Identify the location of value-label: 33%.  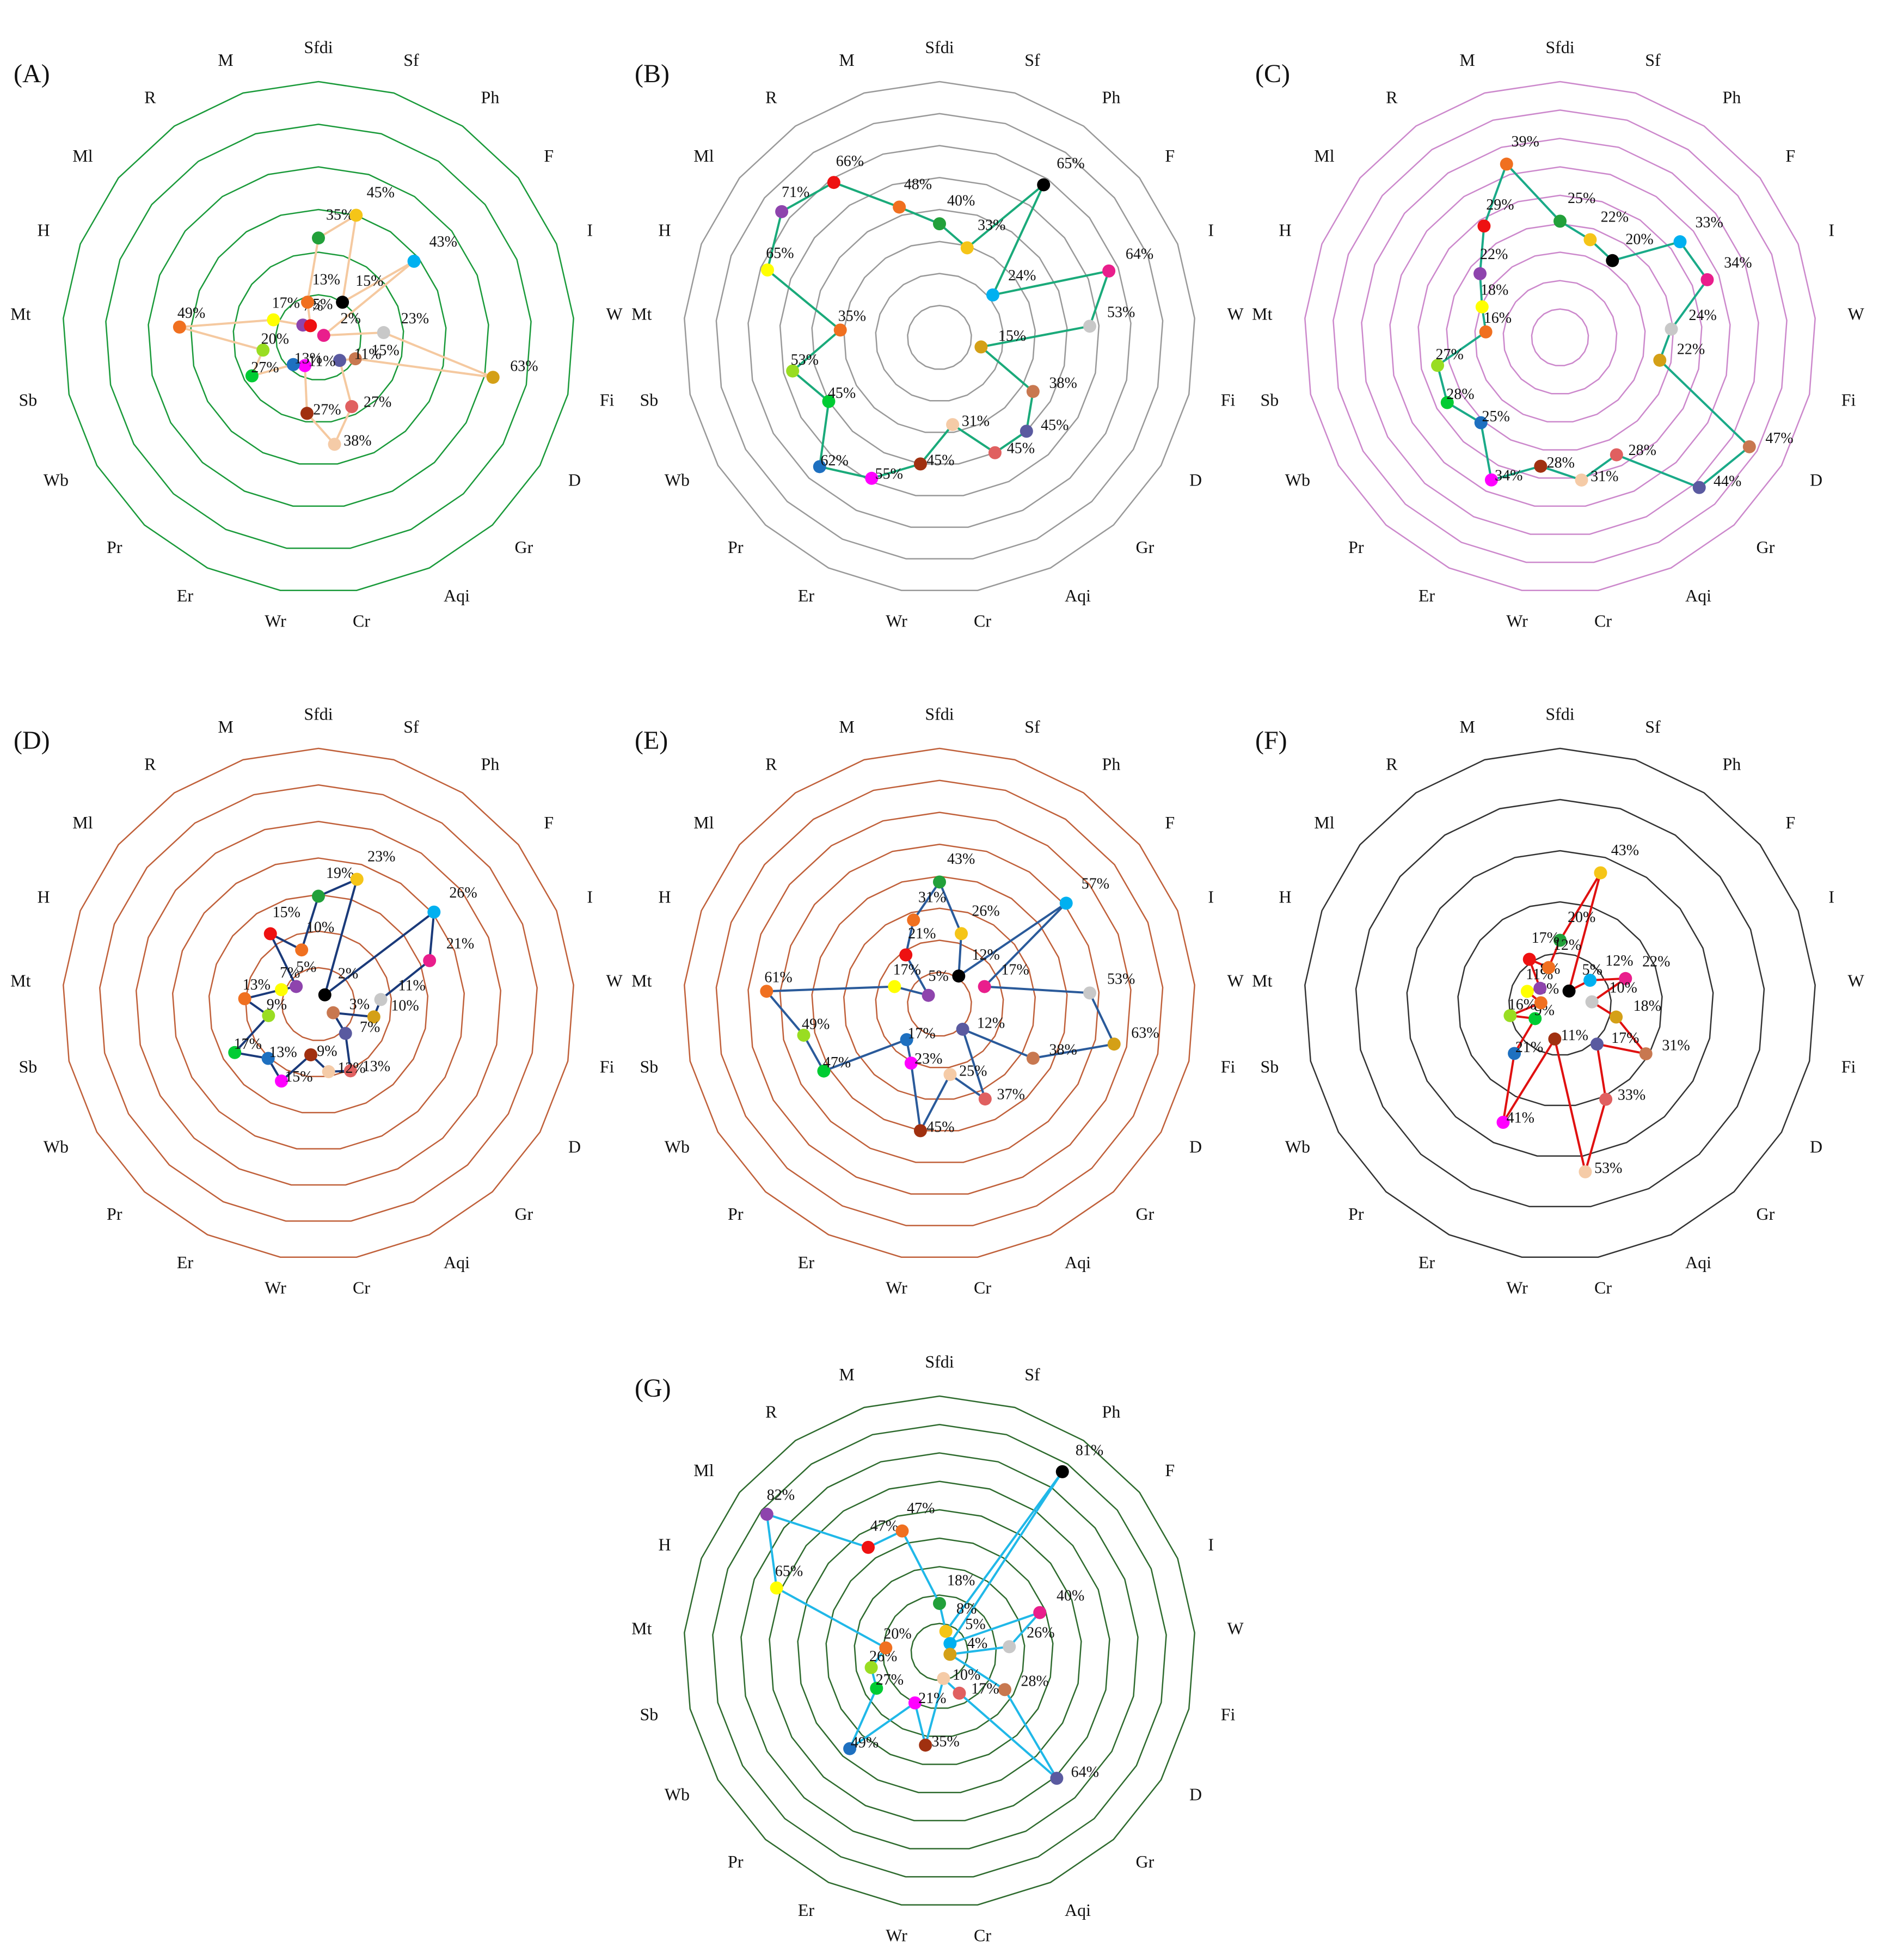
(1710, 222).